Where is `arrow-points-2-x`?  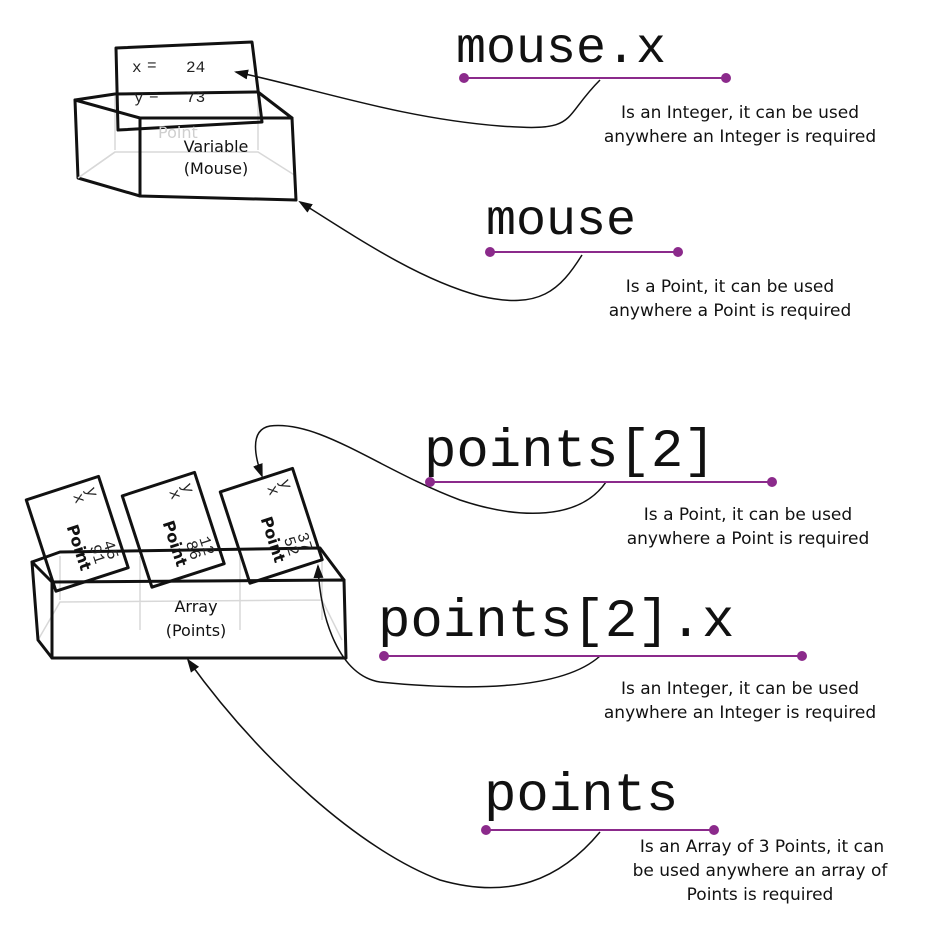
arrow-points-2-x is located at coordinates (457, 626).